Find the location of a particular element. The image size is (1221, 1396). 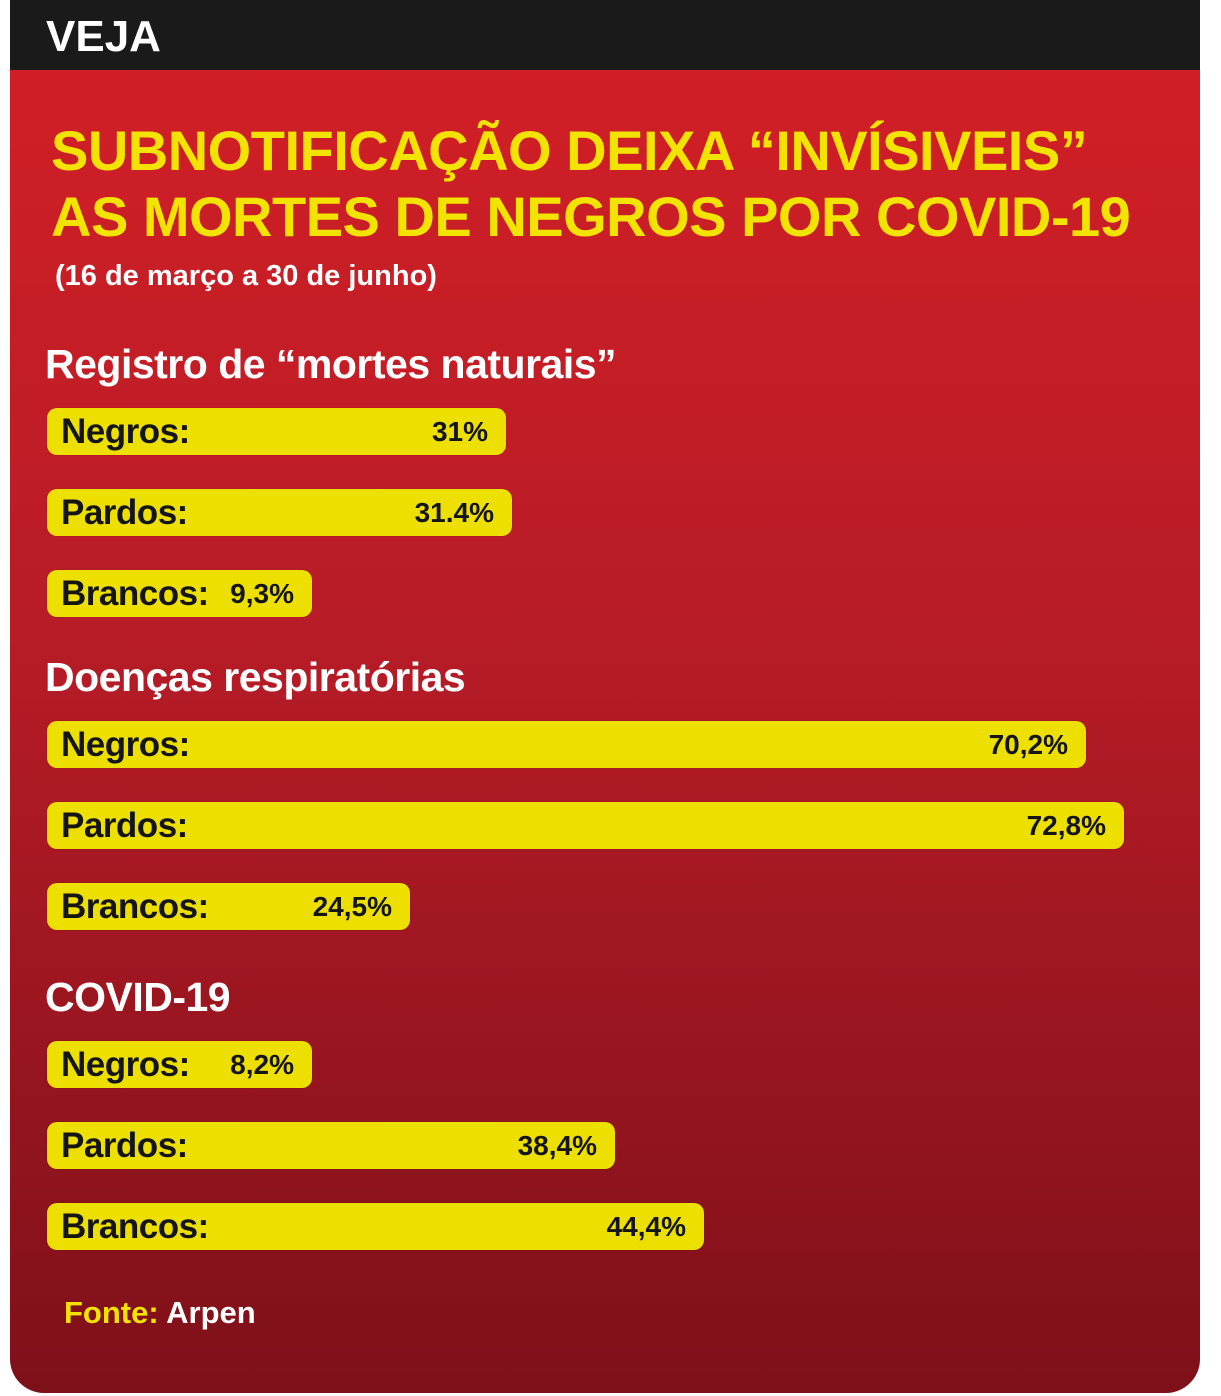

top-bar: VEJA is located at coordinates (605, 35).